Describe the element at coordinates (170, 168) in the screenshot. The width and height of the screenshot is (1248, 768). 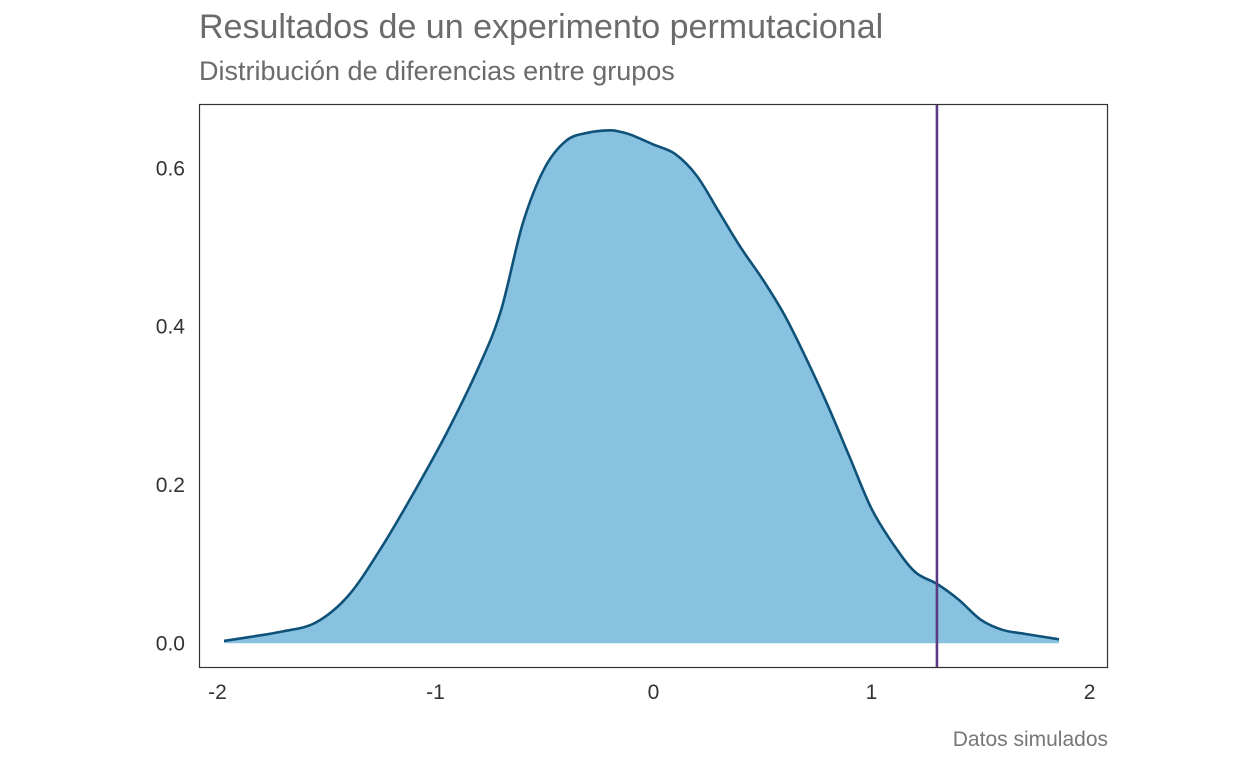
I see `y-tick-label: 0.6` at that location.